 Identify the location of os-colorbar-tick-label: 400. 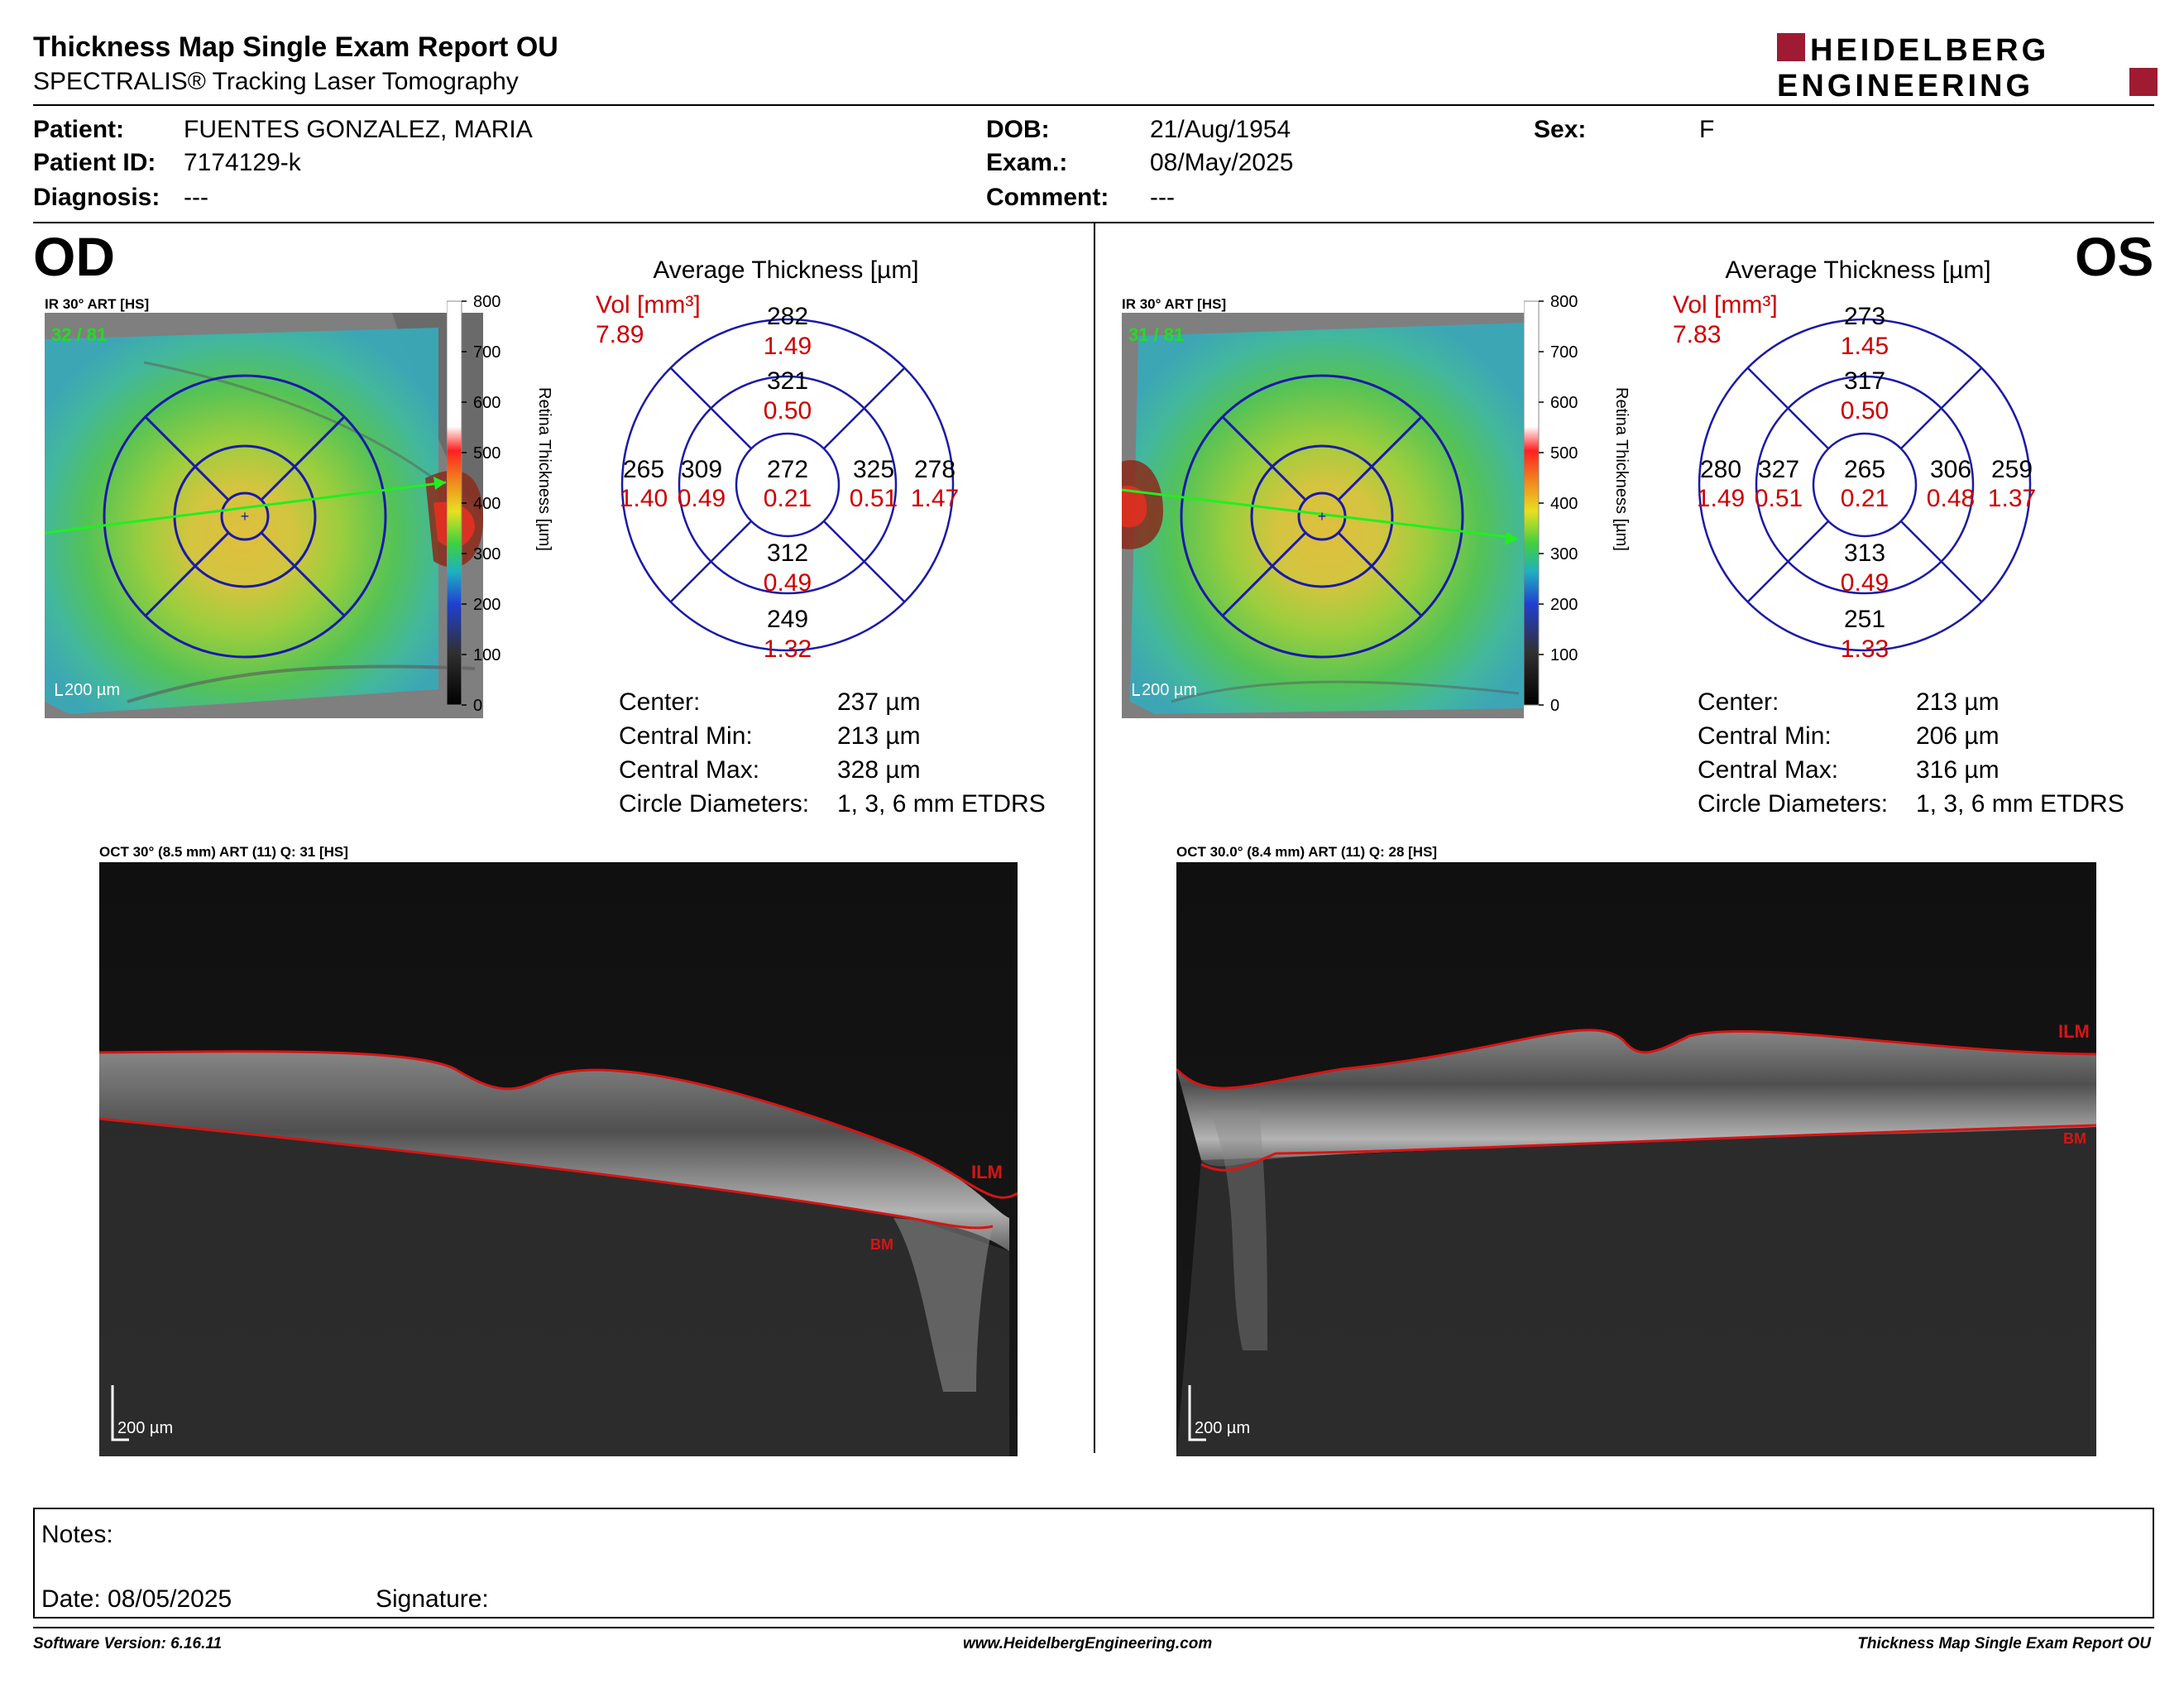
(1564, 504).